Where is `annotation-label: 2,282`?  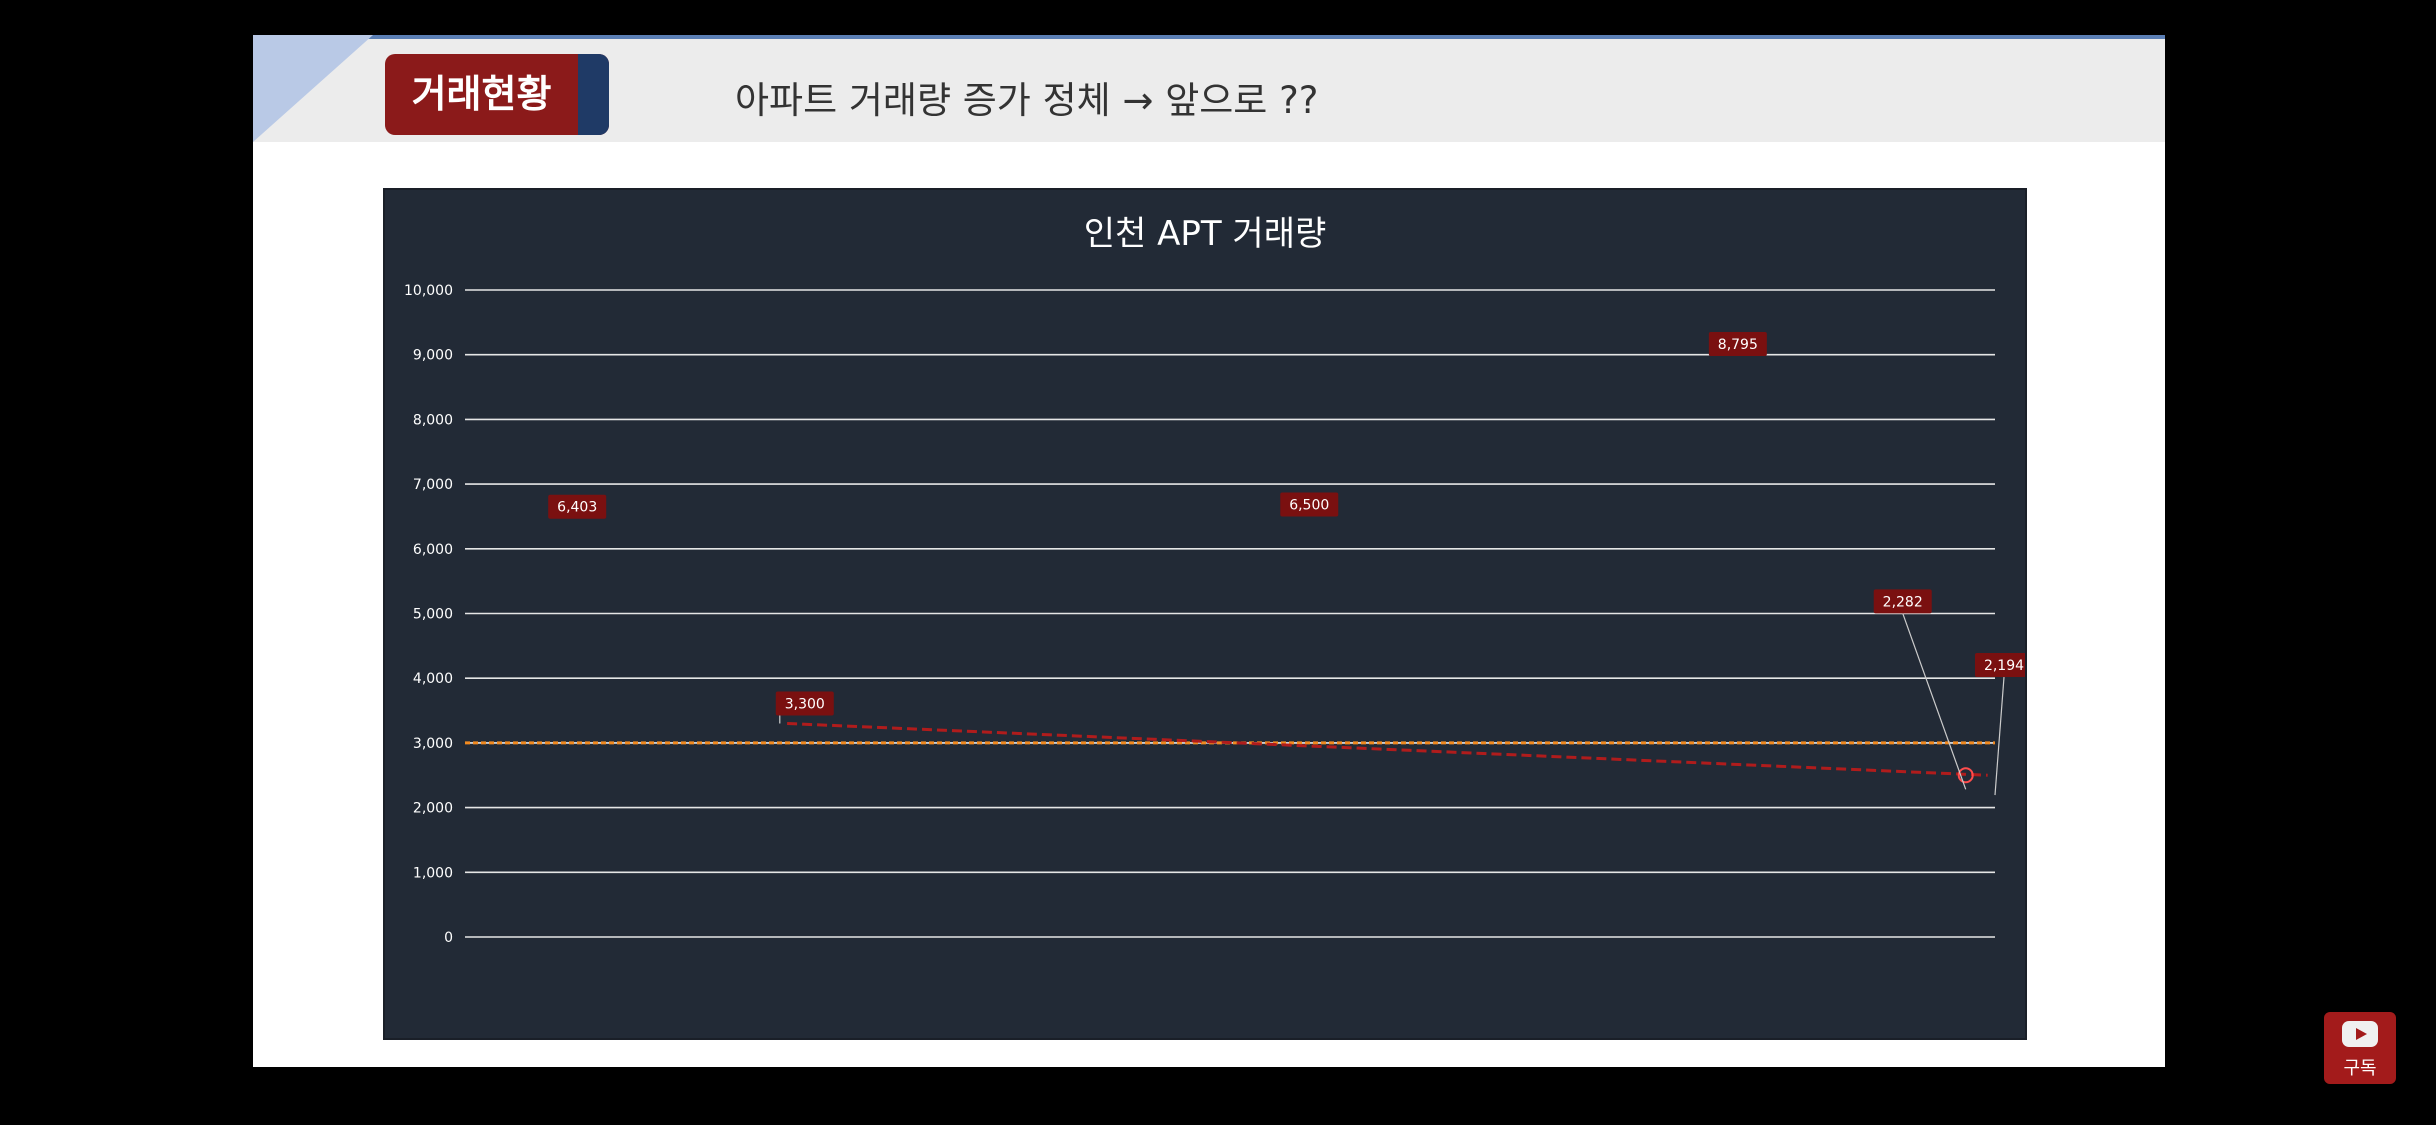
annotation-label: 2,282 is located at coordinates (1903, 602).